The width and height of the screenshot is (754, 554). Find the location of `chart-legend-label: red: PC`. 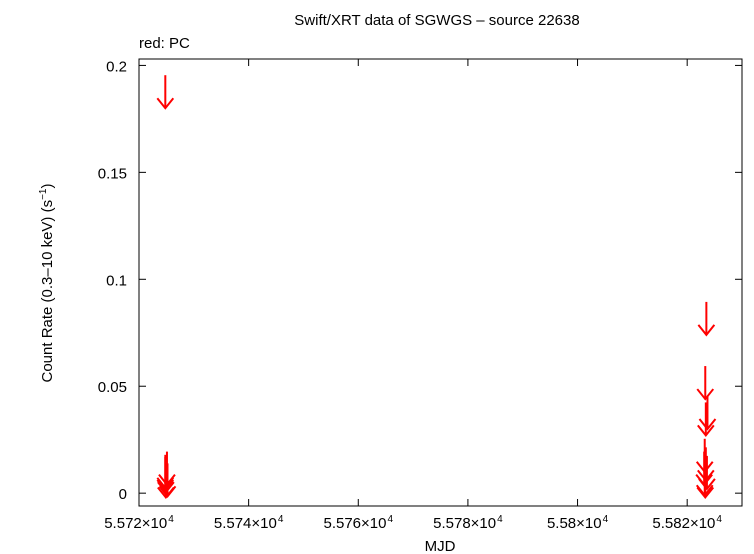

chart-legend-label: red: PC is located at coordinates (164, 43).